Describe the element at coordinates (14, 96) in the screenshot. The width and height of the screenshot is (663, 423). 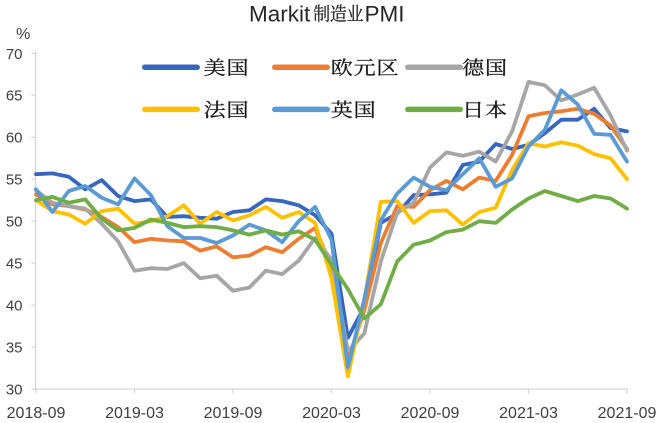
I see `svg-text: 65` at that location.